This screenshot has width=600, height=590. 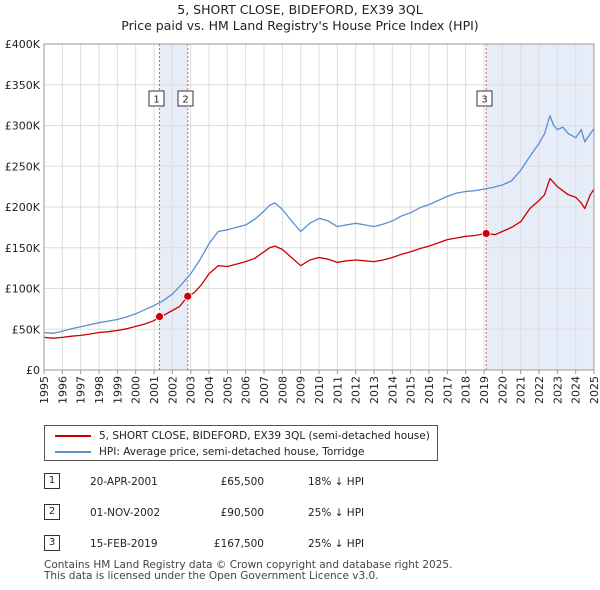 What do you see at coordinates (154, 390) in the screenshot?
I see `x-tick-label: 2001` at bounding box center [154, 390].